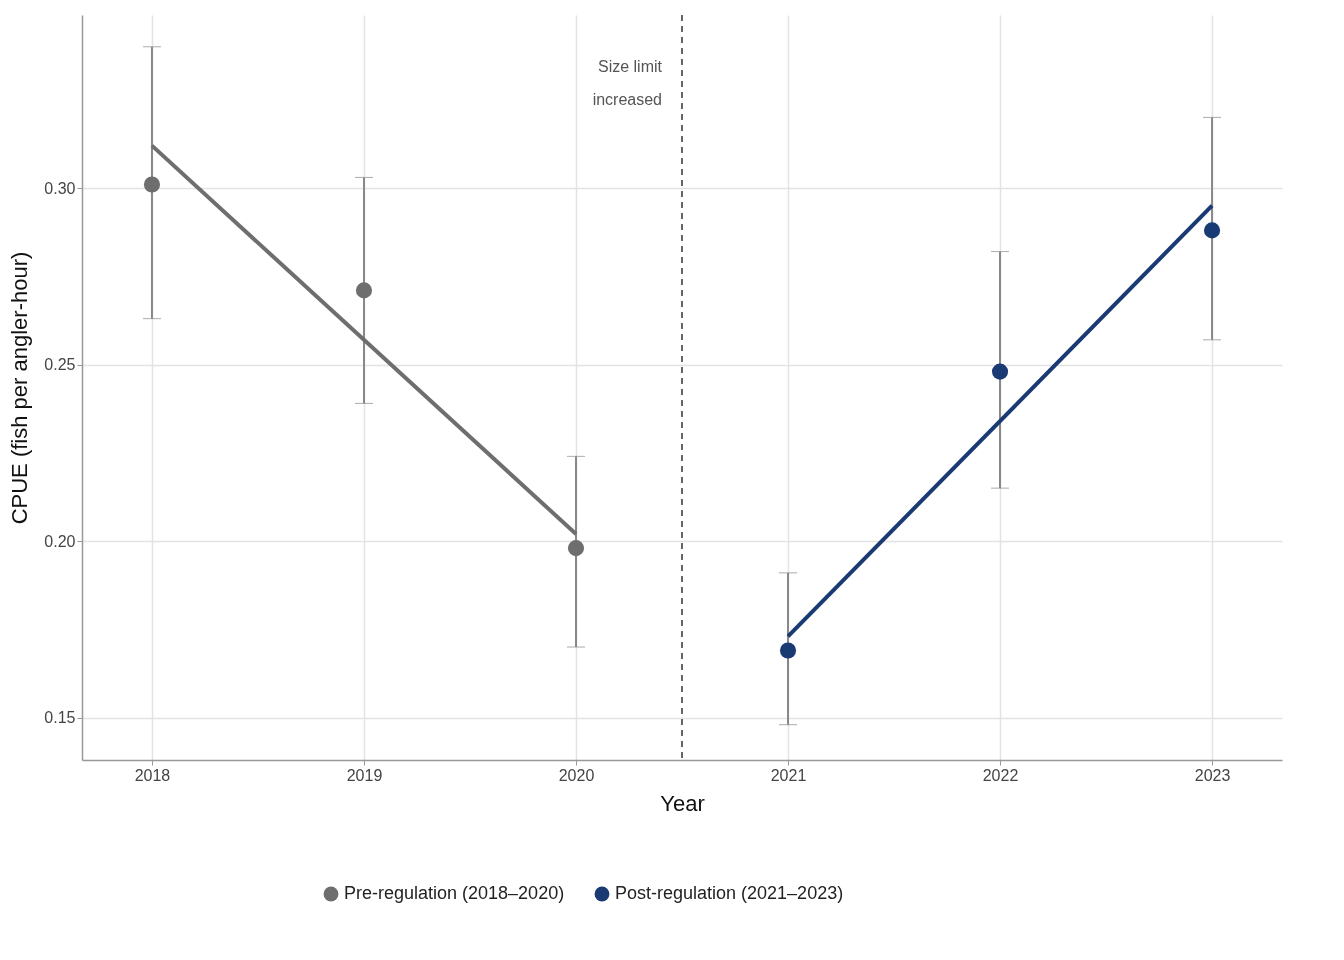 The height and width of the screenshot is (960, 1344). I want to click on legend-label: Post-regulation (2021–2023), so click(729, 893).